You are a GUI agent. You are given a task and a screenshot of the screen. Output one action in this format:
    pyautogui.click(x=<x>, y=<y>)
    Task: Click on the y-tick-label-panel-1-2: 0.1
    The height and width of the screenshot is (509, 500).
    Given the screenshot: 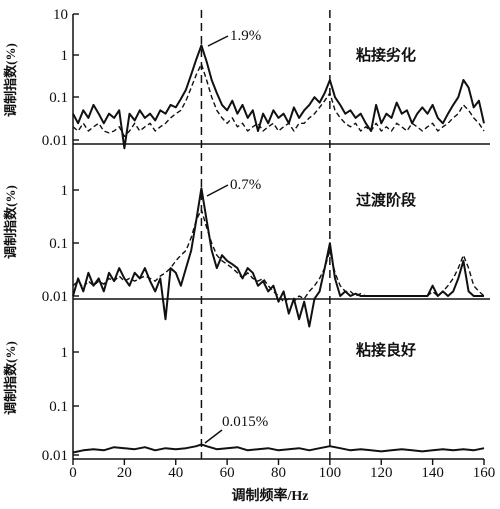 What is the action you would take?
    pyautogui.click(x=58, y=98)
    